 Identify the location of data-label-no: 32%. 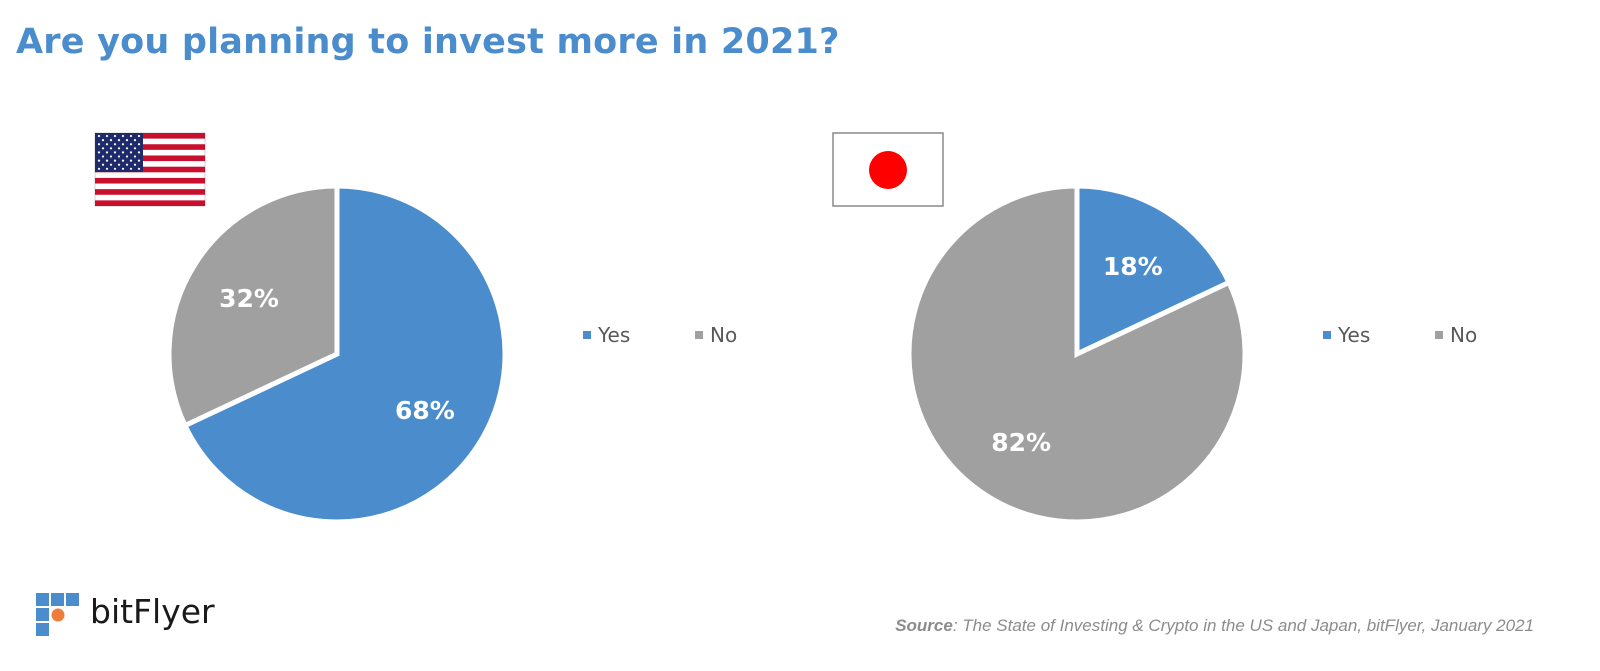
(249, 298).